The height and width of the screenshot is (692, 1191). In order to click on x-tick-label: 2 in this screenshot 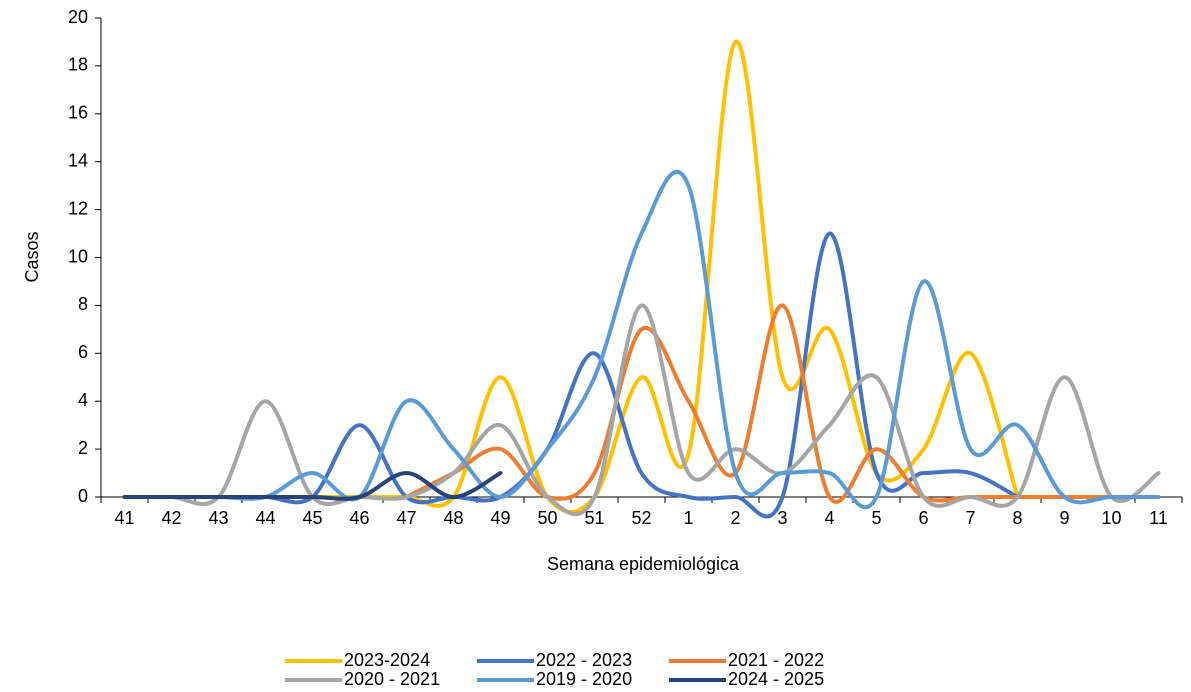, I will do `click(735, 518)`.